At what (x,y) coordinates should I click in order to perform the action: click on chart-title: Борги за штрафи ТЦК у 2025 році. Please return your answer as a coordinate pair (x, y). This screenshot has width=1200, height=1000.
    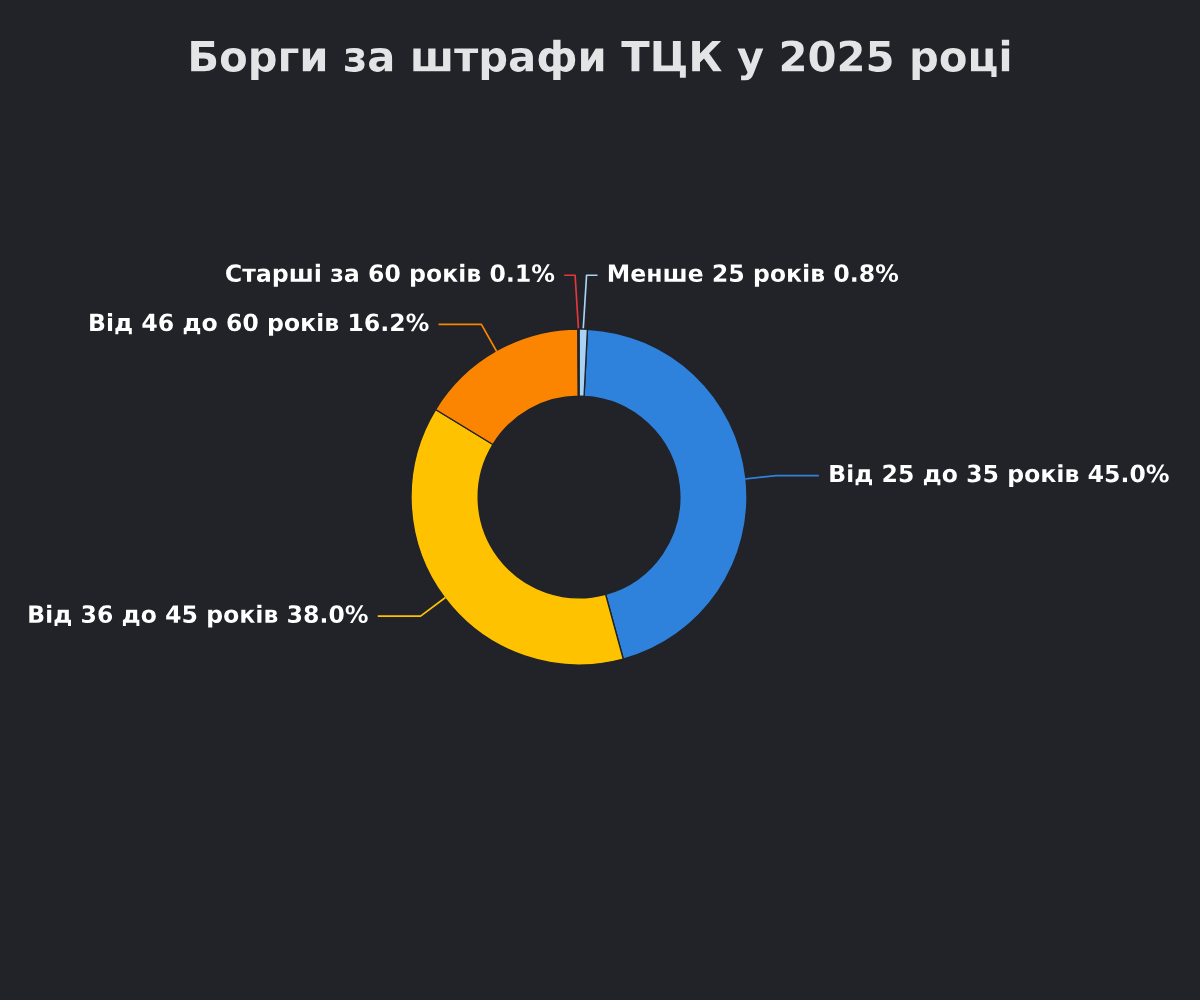
    Looking at the image, I should click on (600, 60).